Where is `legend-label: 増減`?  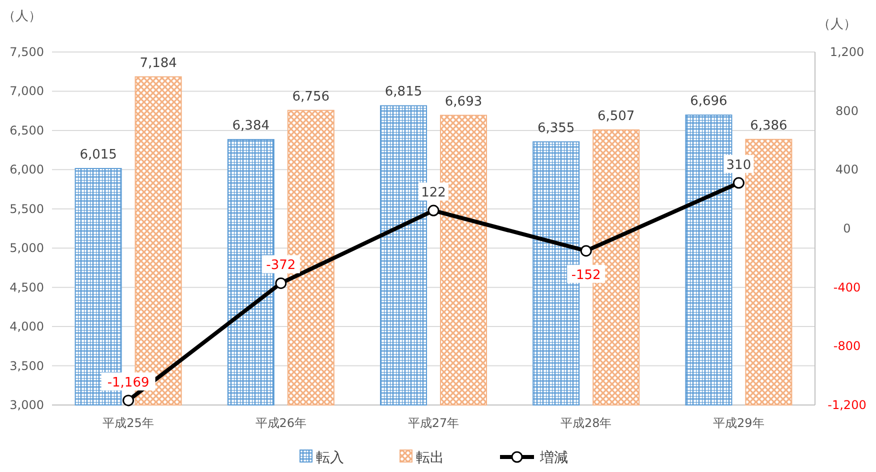
legend-label: 増減 is located at coordinates (553, 457).